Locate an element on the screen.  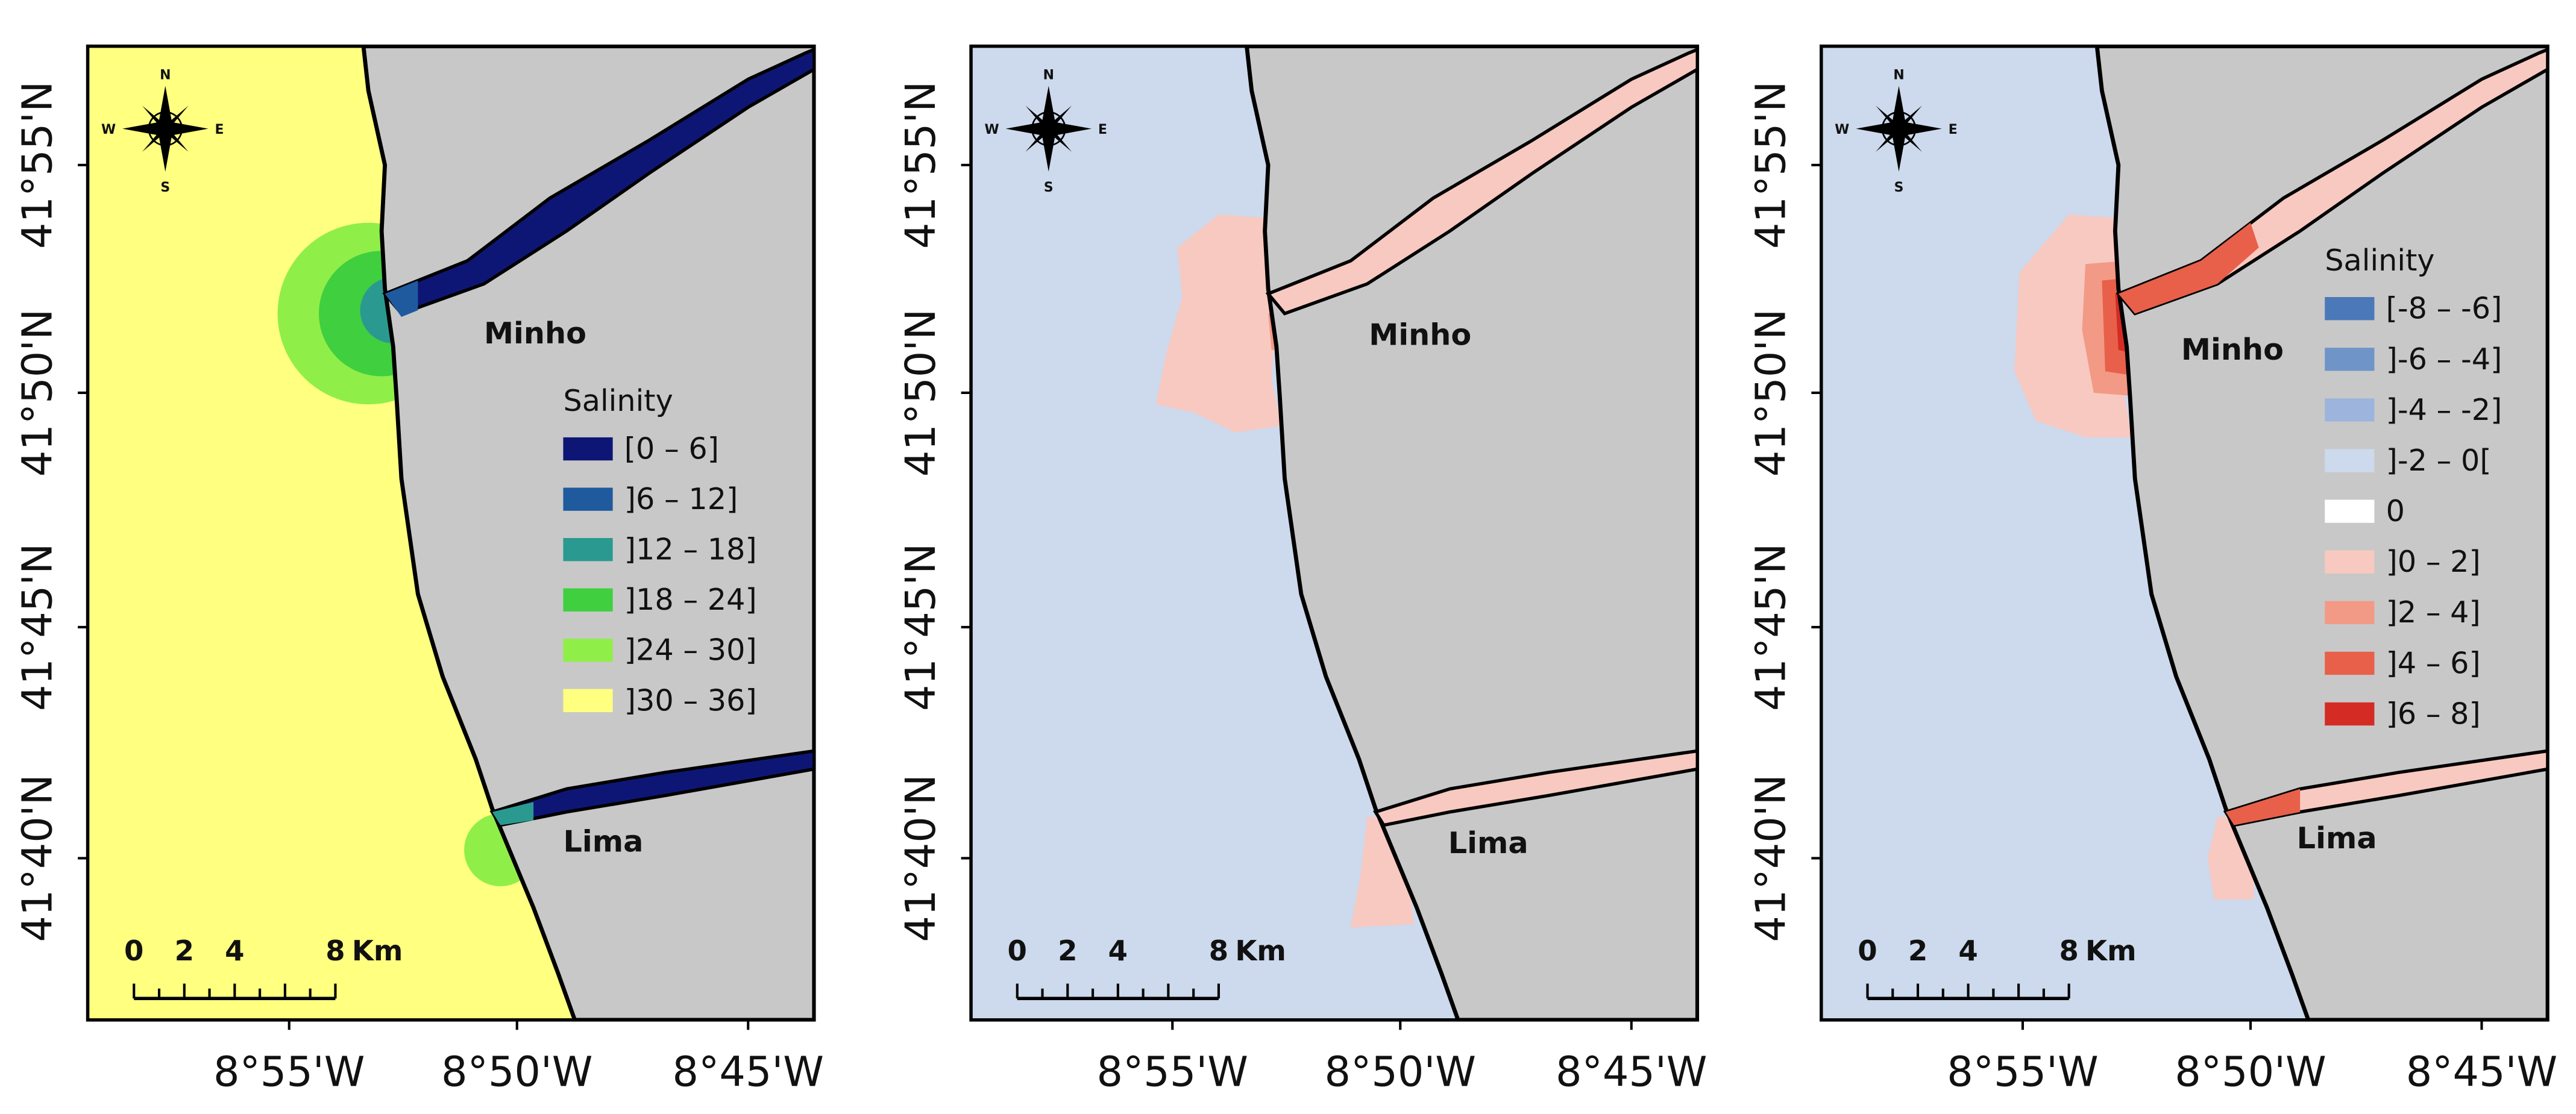
legend-label: ]6 – 8] is located at coordinates (2433, 713).